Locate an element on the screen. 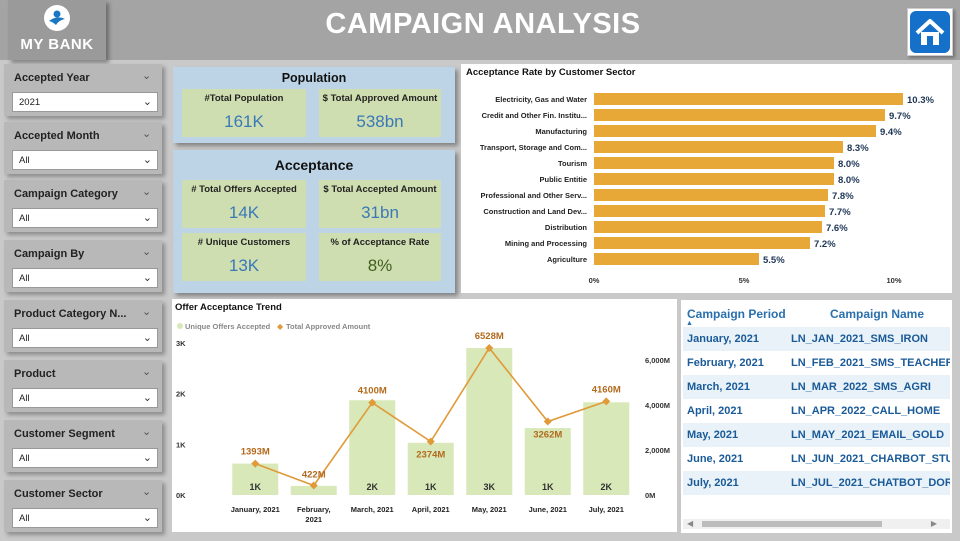 The width and height of the screenshot is (960, 541). kpi-card-total-accepted-amount: $ Total Accepted Amount 31bn is located at coordinates (380, 204).